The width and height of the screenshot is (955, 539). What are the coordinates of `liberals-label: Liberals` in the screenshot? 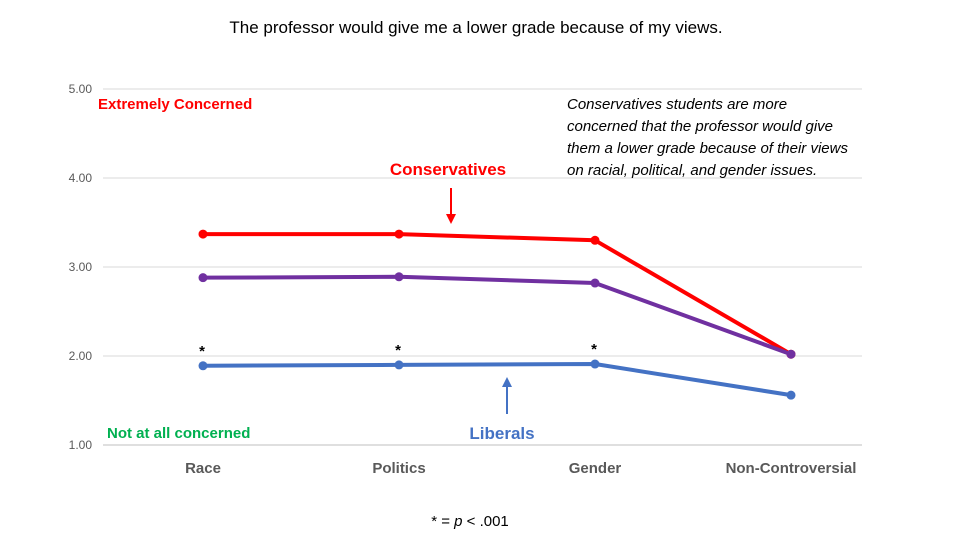 It's located at (501, 433).